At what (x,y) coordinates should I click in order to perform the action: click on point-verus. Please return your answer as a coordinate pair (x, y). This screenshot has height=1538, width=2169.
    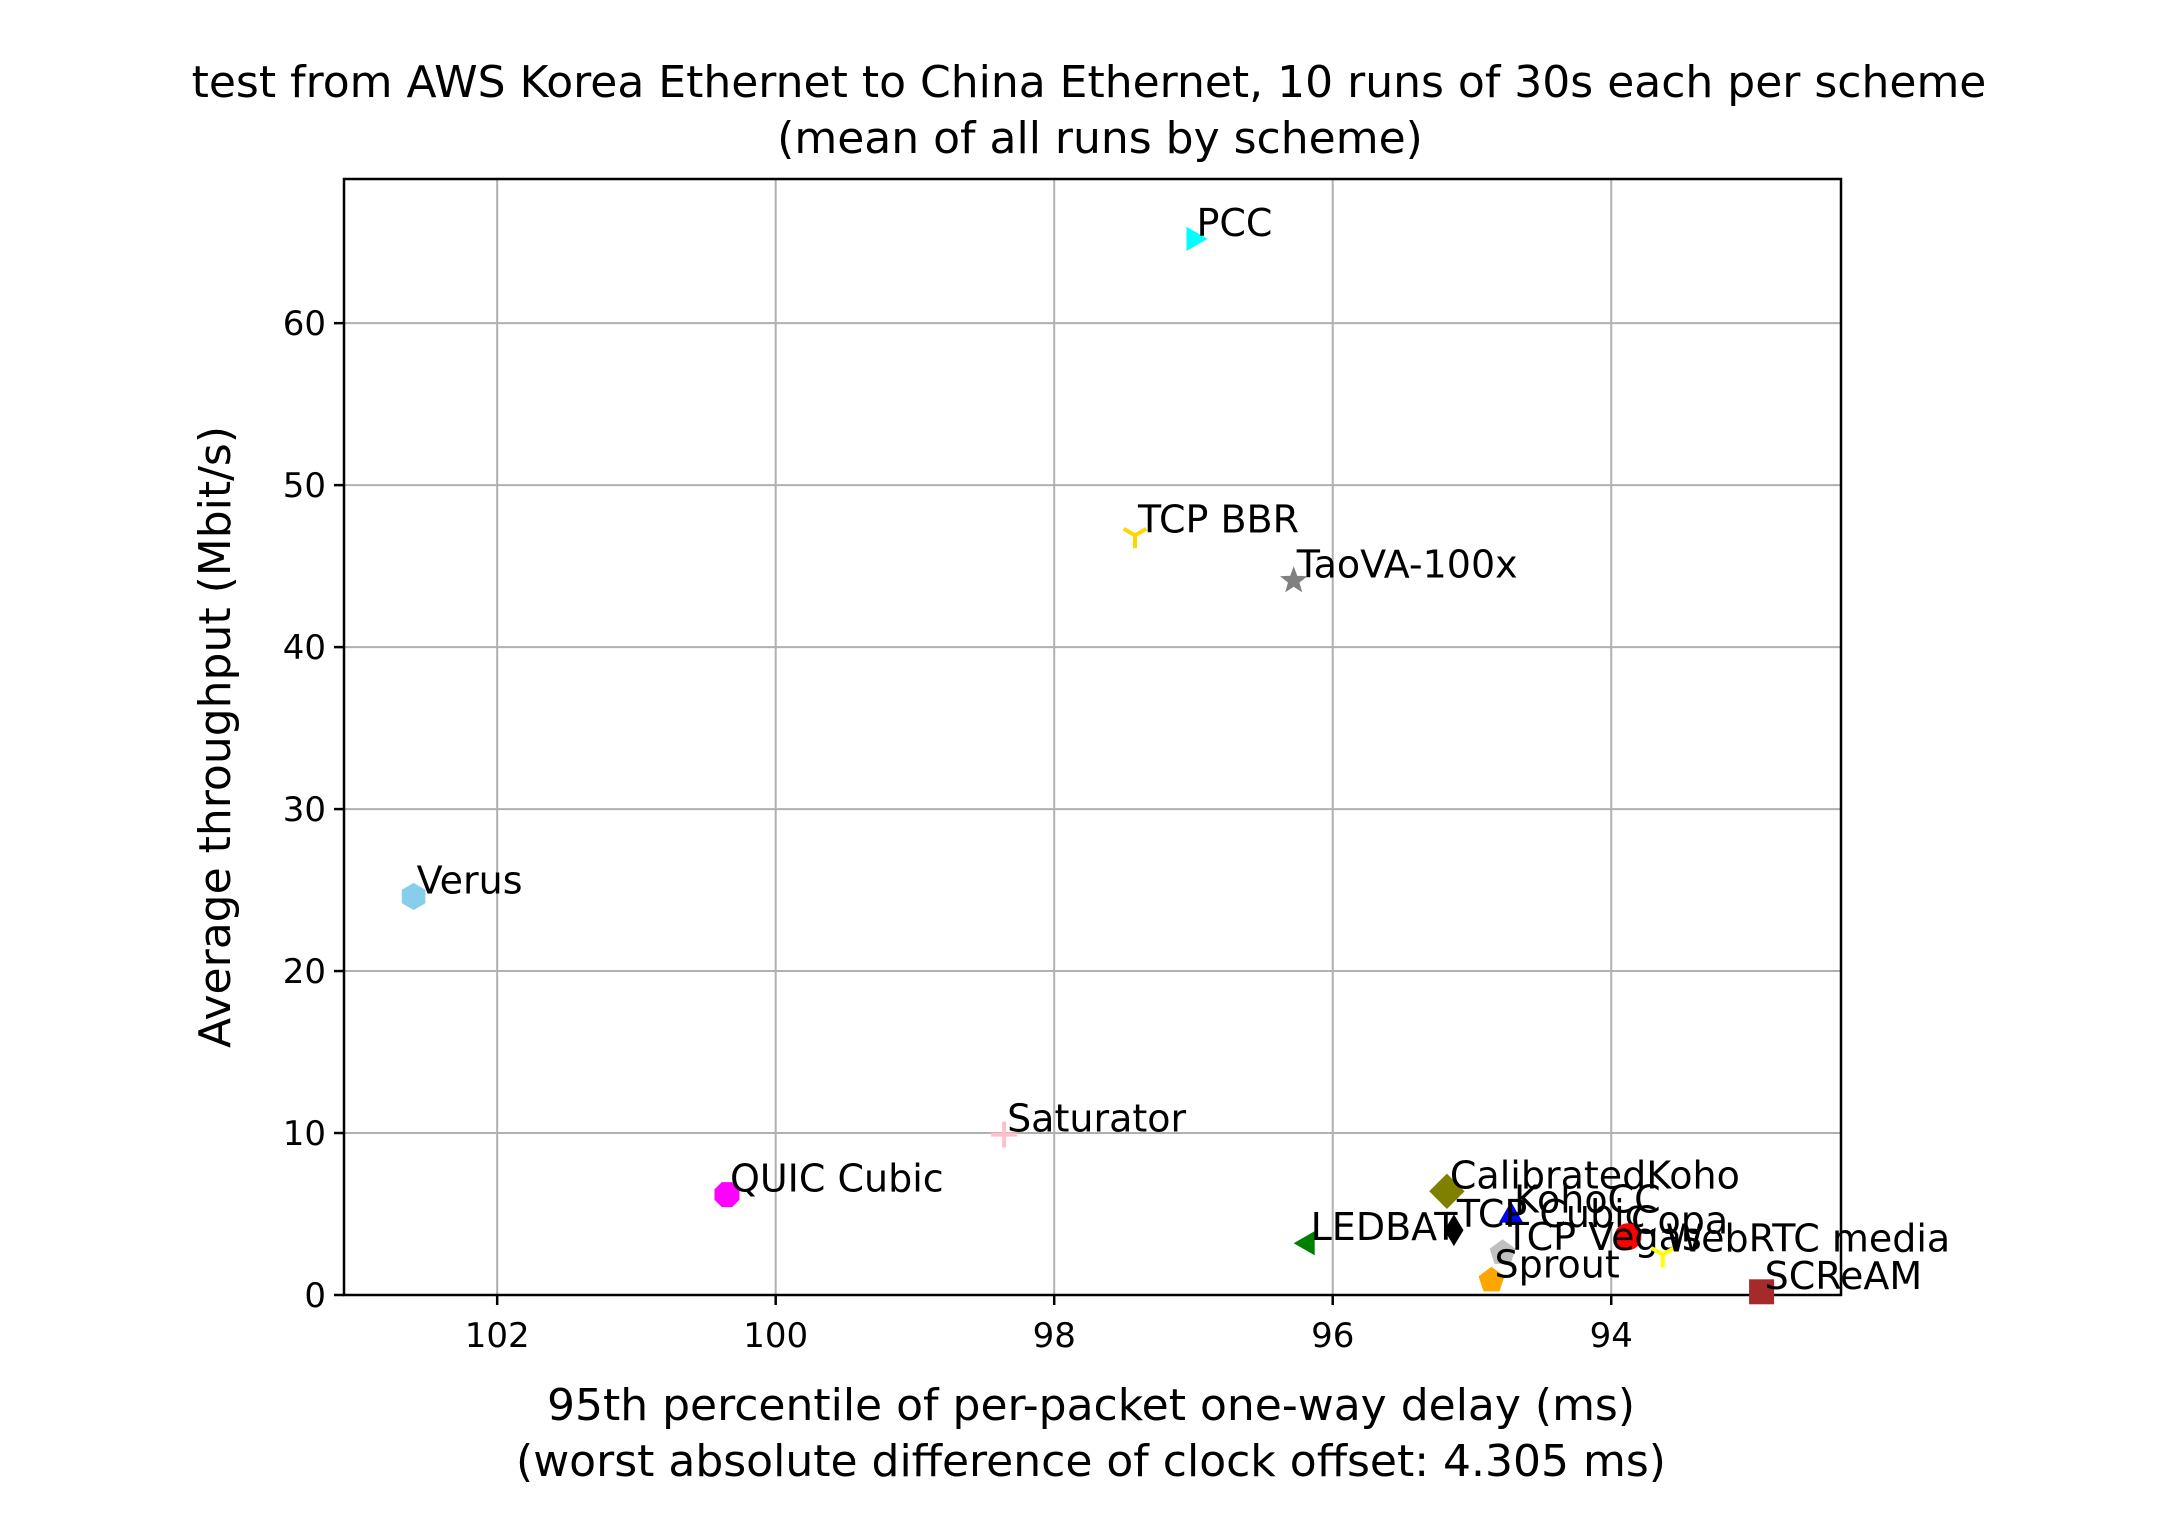
    Looking at the image, I should click on (413, 896).